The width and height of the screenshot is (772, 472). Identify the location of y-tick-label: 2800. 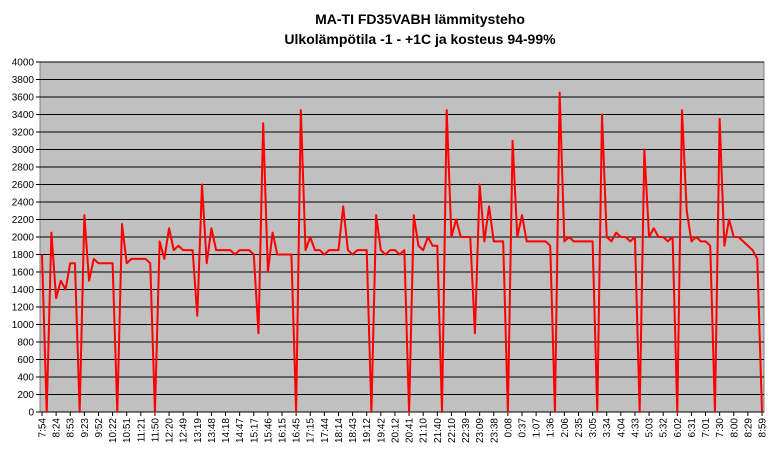
(23, 168).